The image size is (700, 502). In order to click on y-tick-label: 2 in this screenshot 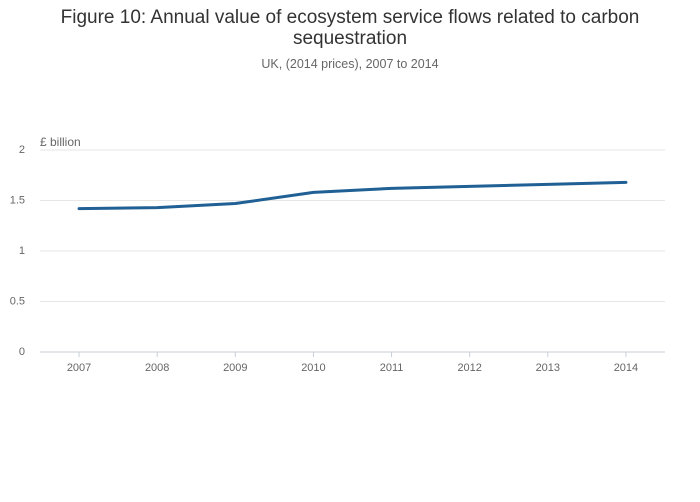, I will do `click(22, 150)`.